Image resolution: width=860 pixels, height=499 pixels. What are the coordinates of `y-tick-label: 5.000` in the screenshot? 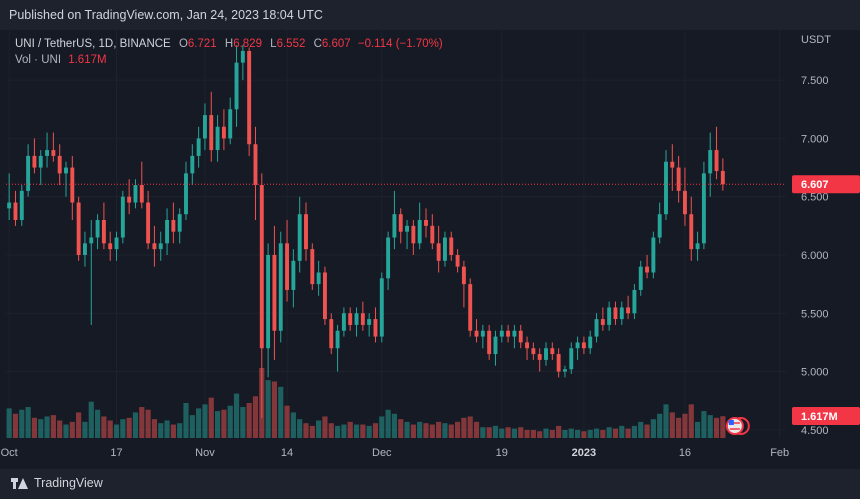 It's located at (815, 373).